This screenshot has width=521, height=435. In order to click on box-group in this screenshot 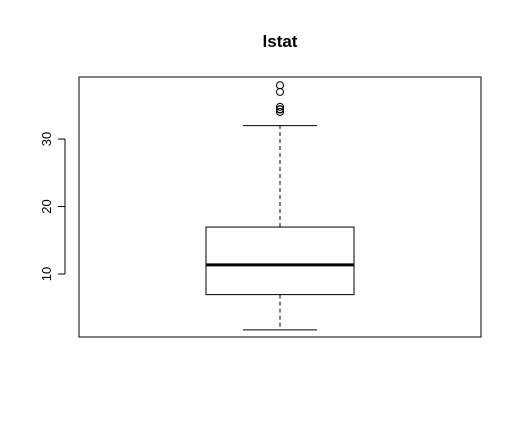, I will do `click(280, 228)`.